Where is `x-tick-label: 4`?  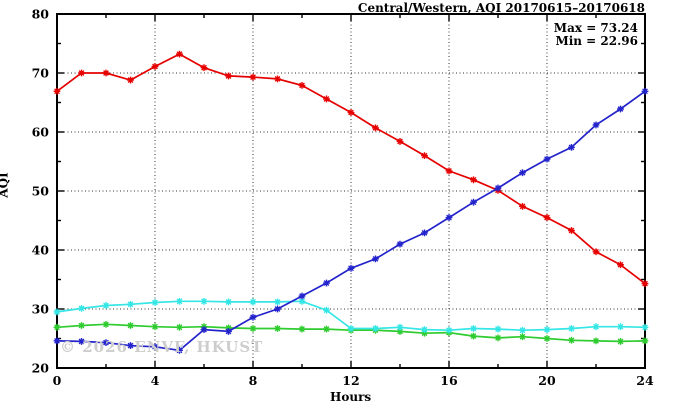 x-tick-label: 4 is located at coordinates (155, 380).